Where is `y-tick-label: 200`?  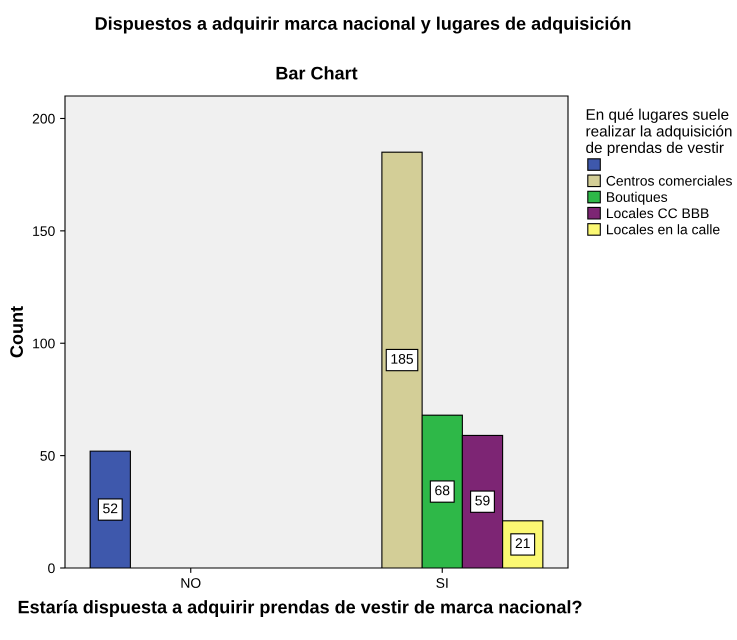 y-tick-label: 200 is located at coordinates (43, 119).